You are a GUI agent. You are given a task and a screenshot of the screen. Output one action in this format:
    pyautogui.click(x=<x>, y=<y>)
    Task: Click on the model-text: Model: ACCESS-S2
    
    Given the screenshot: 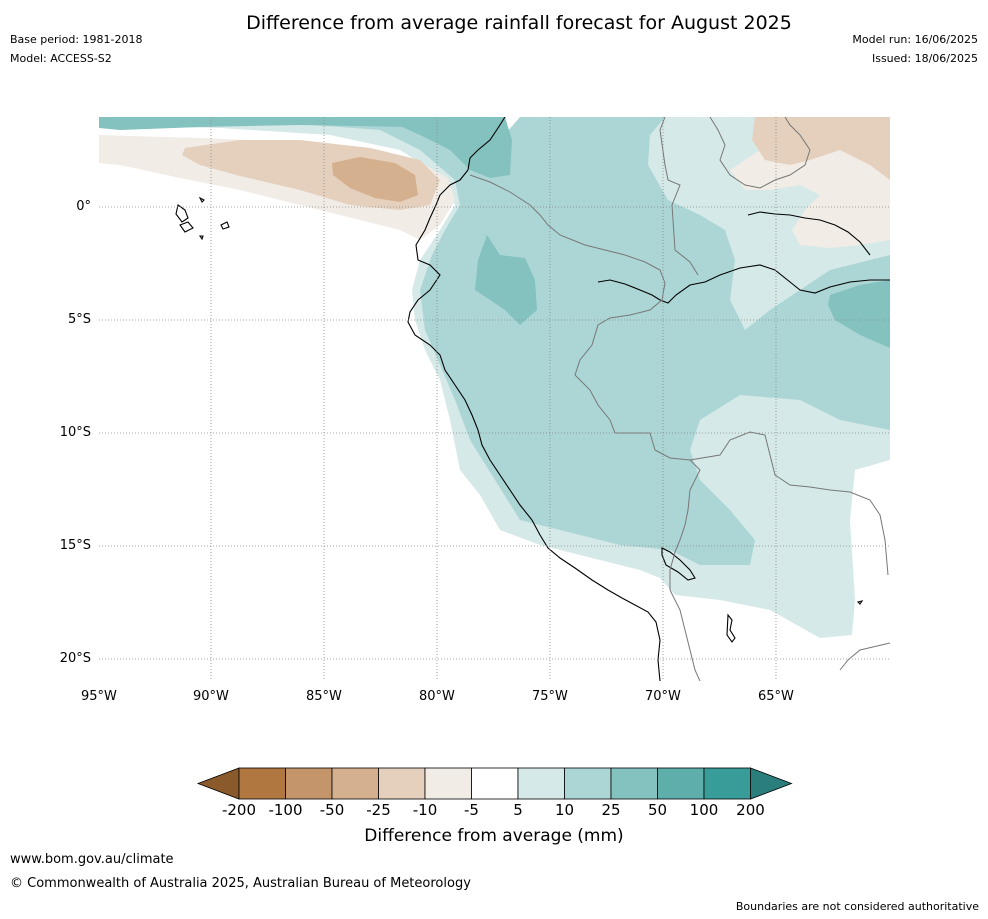 What is the action you would take?
    pyautogui.click(x=61, y=58)
    